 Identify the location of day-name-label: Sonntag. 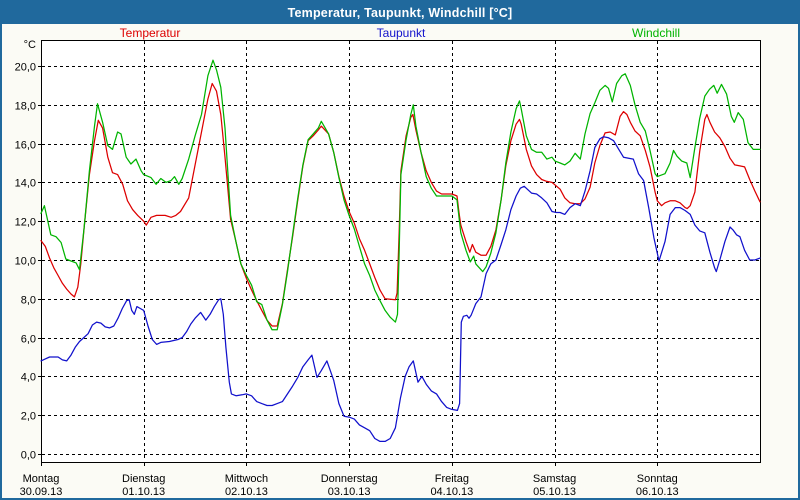
(657, 479).